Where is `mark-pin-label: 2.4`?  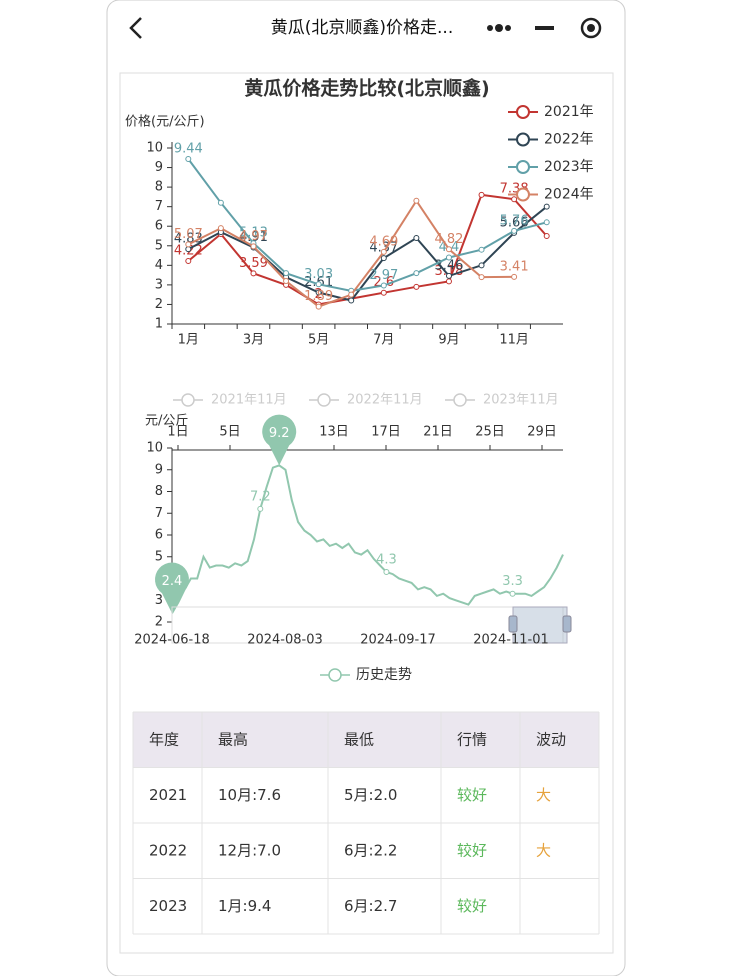
mark-pin-label: 2.4 is located at coordinates (172, 581).